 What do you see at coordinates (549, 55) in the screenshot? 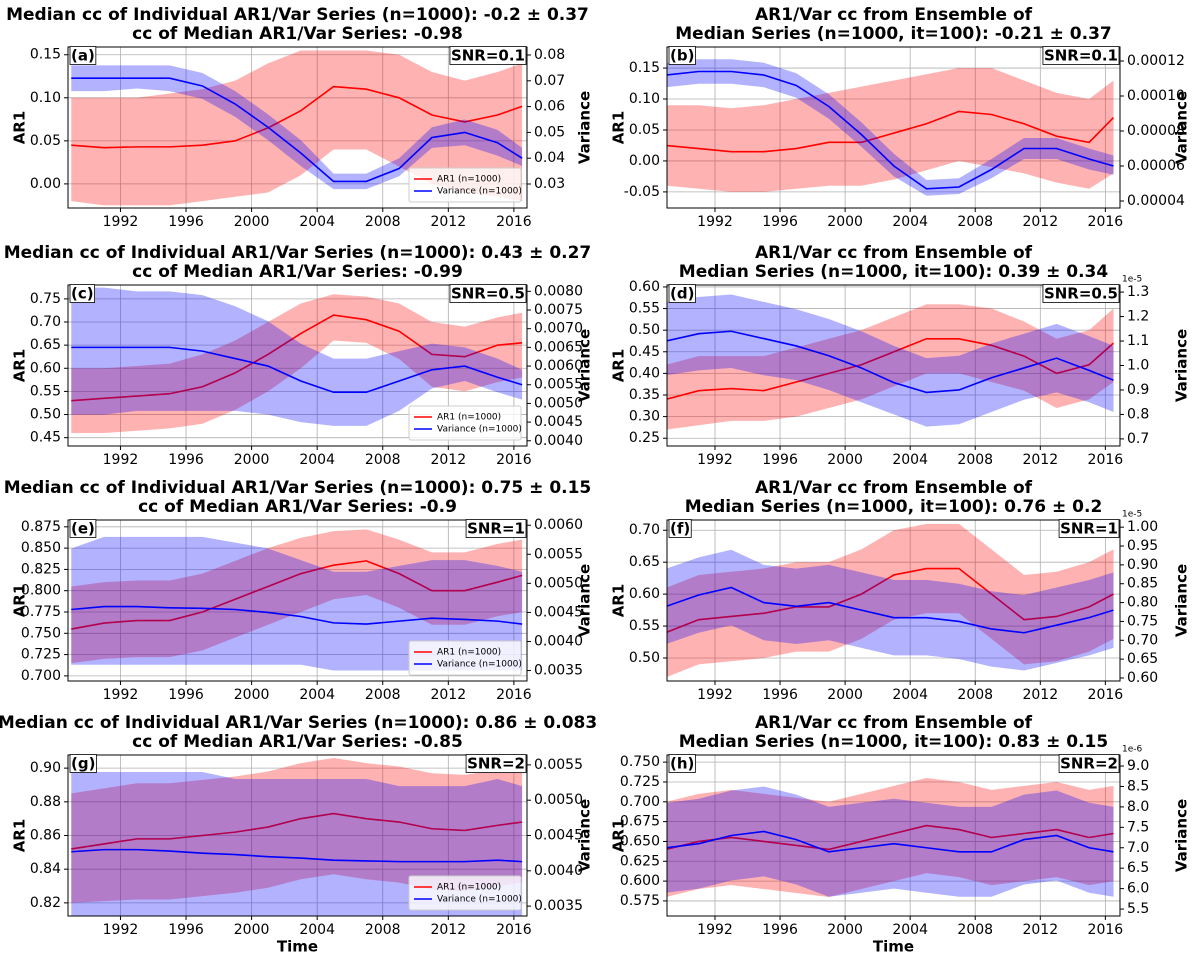
I see `y2-tick-label: 0.08` at bounding box center [549, 55].